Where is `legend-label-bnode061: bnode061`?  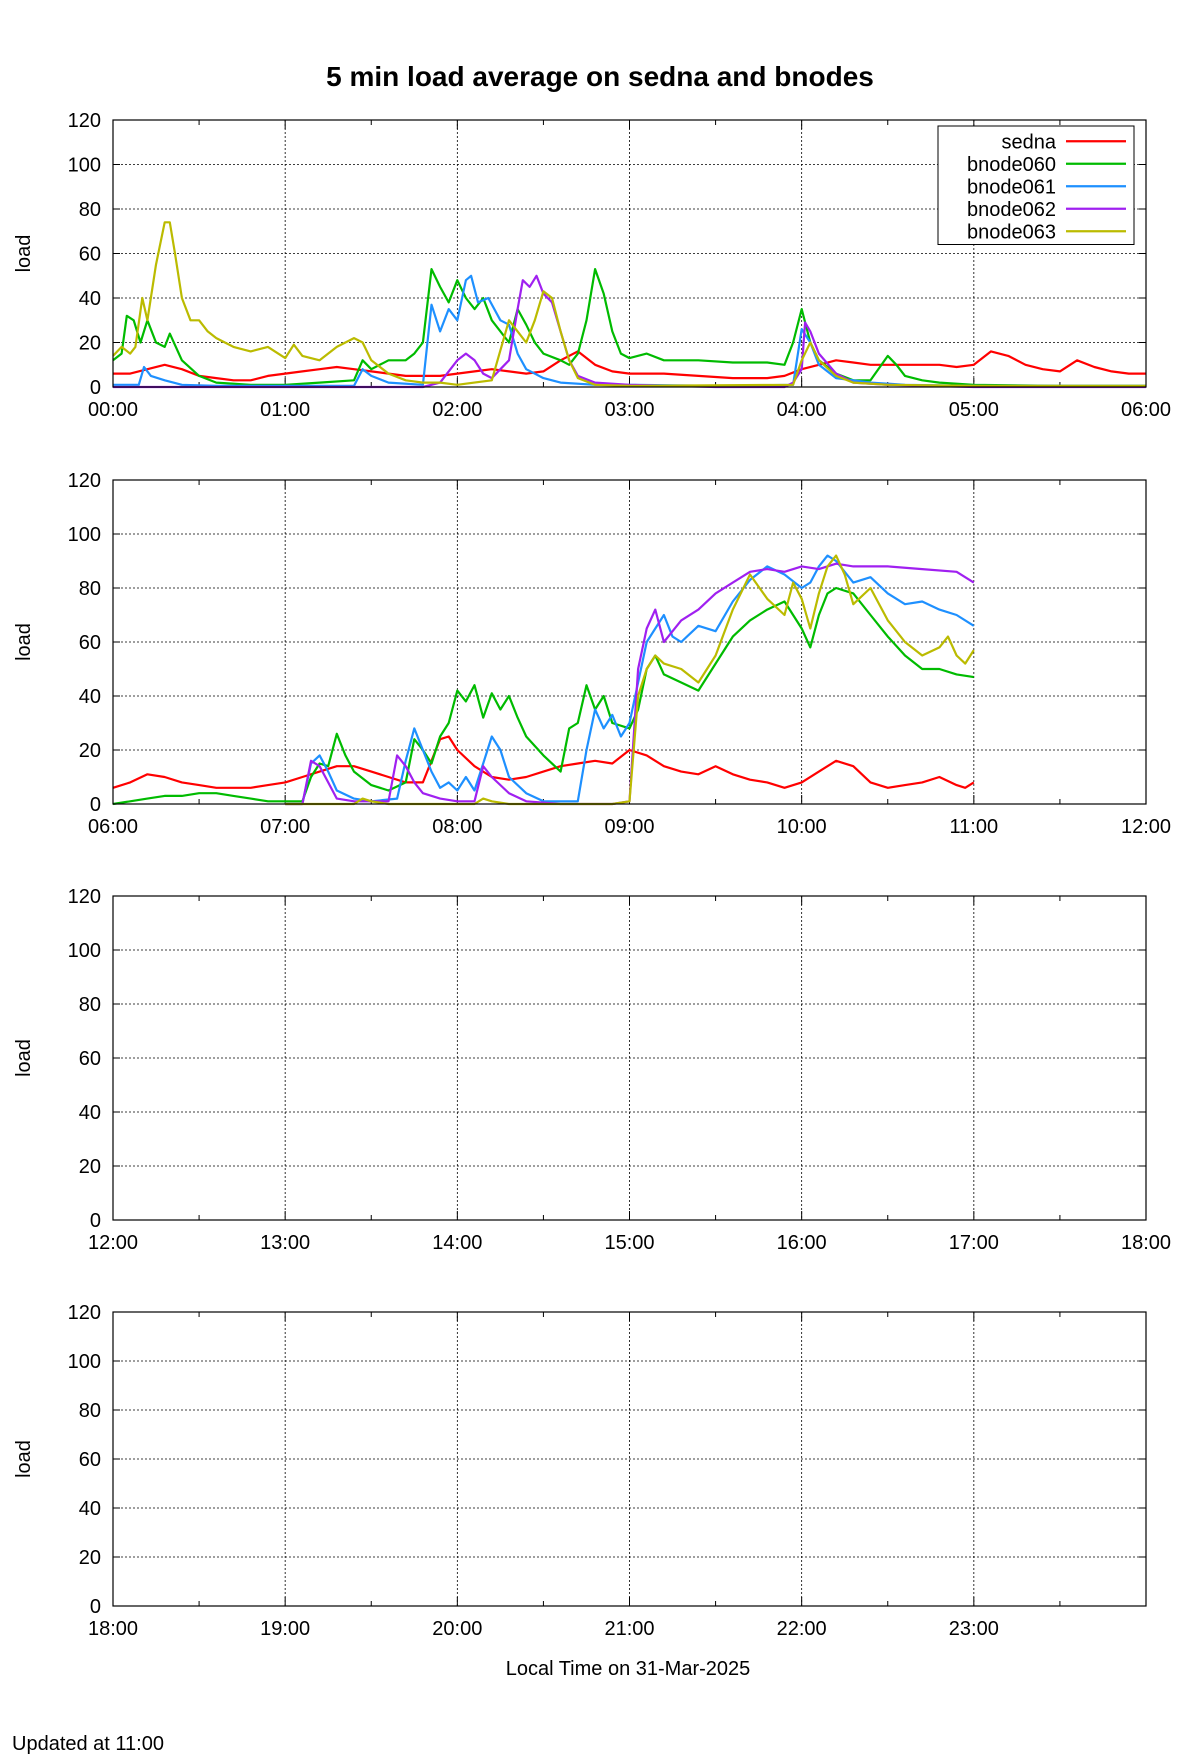 legend-label-bnode061: bnode061 is located at coordinates (1011, 187).